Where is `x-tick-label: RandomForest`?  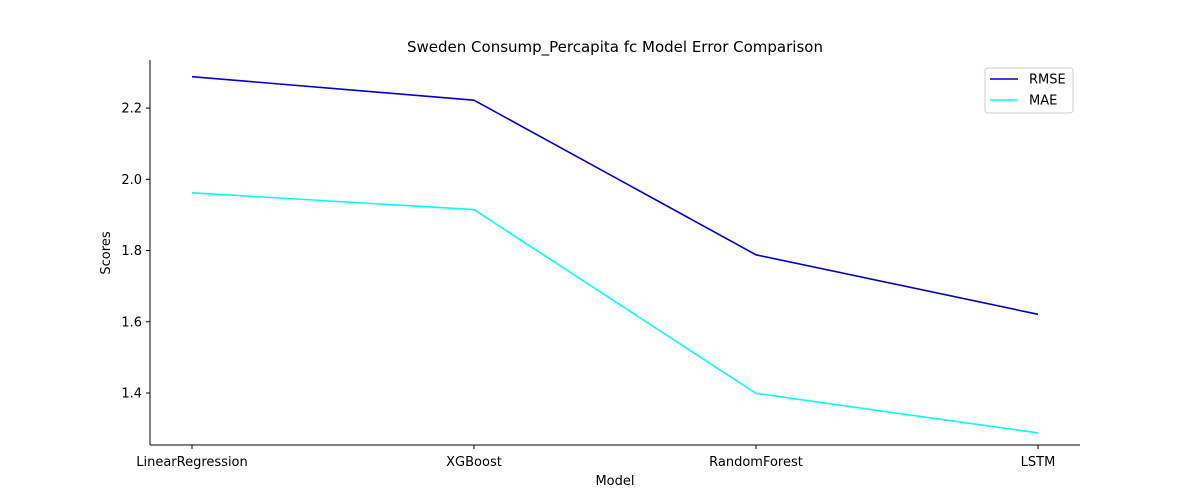
x-tick-label: RandomForest is located at coordinates (756, 462).